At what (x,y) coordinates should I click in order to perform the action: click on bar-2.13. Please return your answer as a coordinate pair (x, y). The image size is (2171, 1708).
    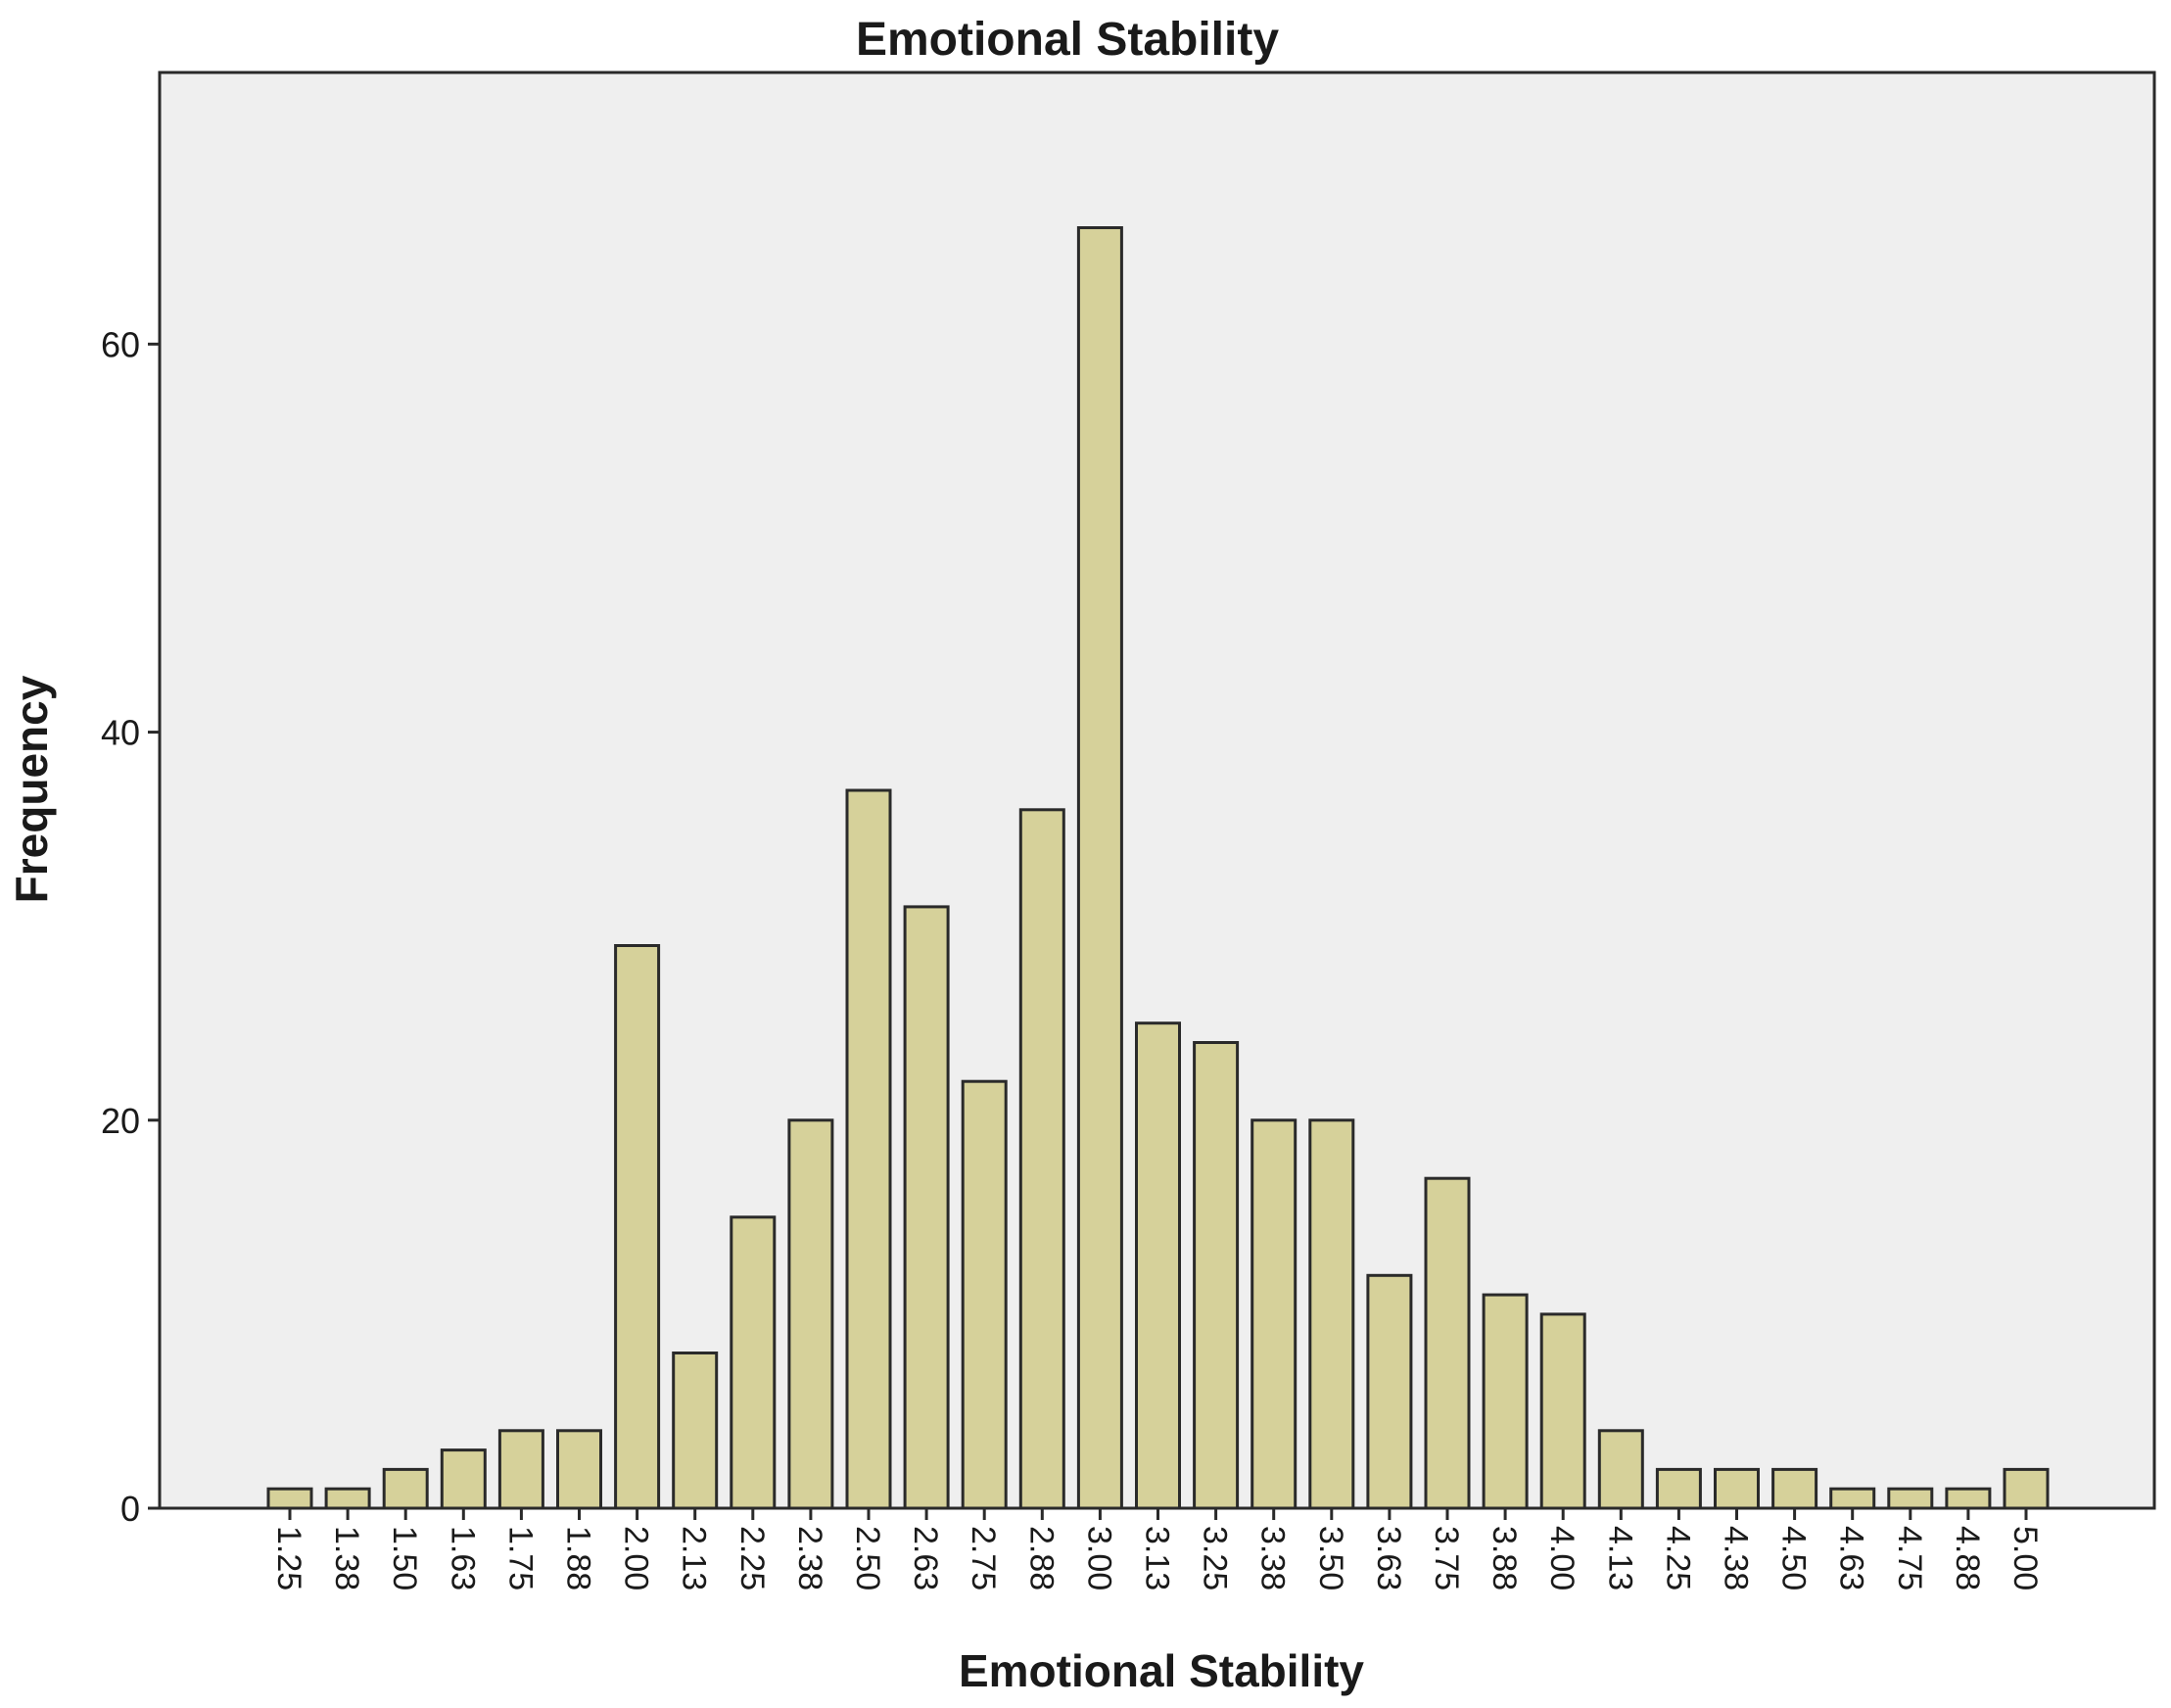
    Looking at the image, I should click on (695, 1431).